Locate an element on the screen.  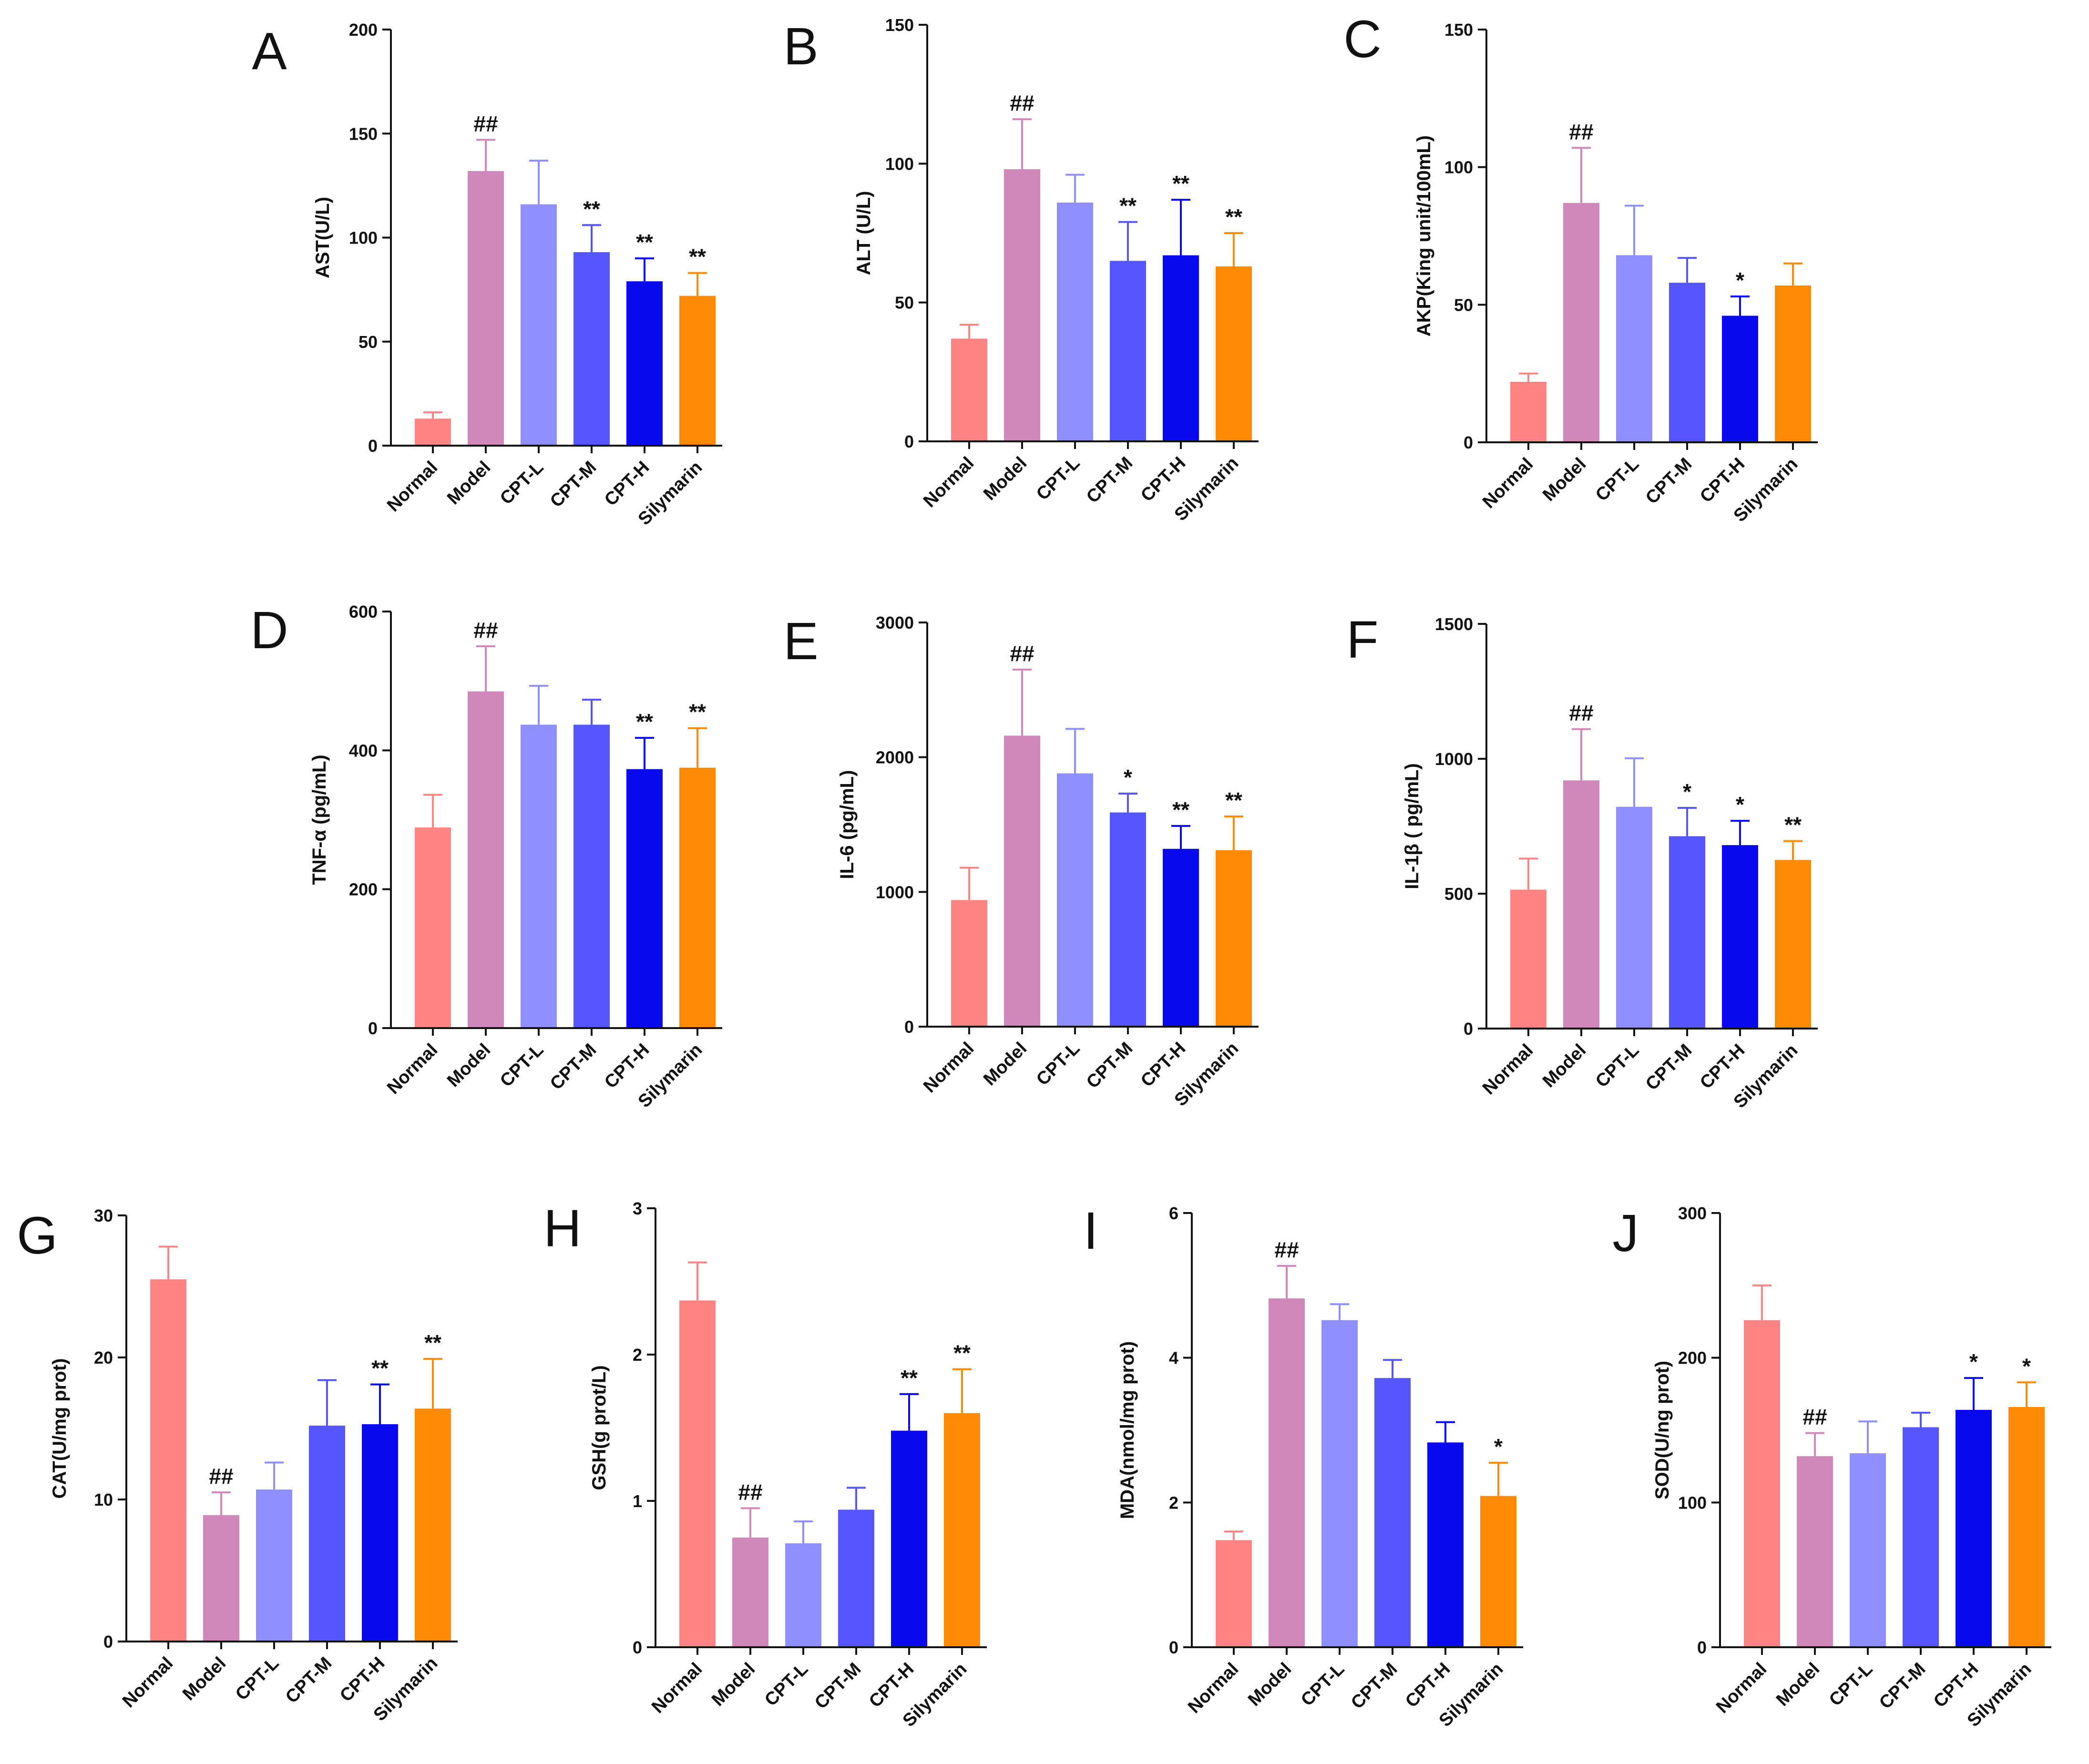
panel-letter: H is located at coordinates (562, 1228).